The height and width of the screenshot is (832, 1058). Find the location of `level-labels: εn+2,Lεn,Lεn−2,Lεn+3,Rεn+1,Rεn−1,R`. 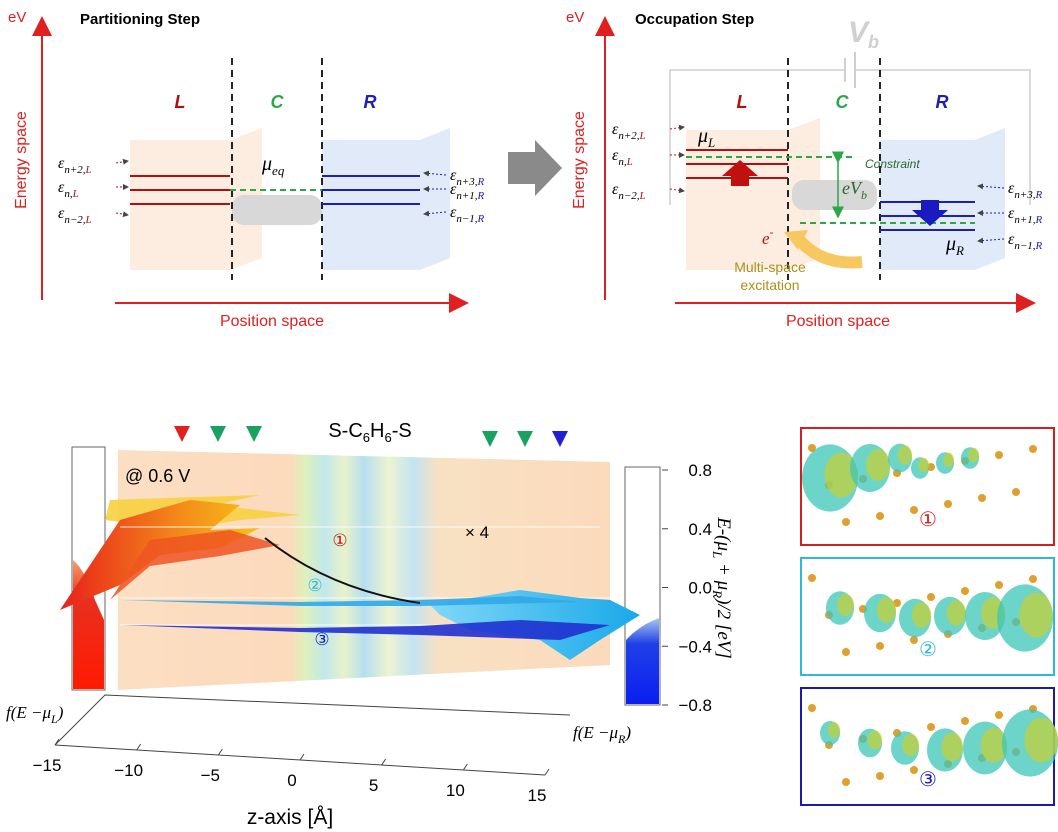

level-labels: εn+2,Lεn,Lεn−2,Lεn+3,Rεn+1,Rεn−1,R is located at coordinates (271, 190).